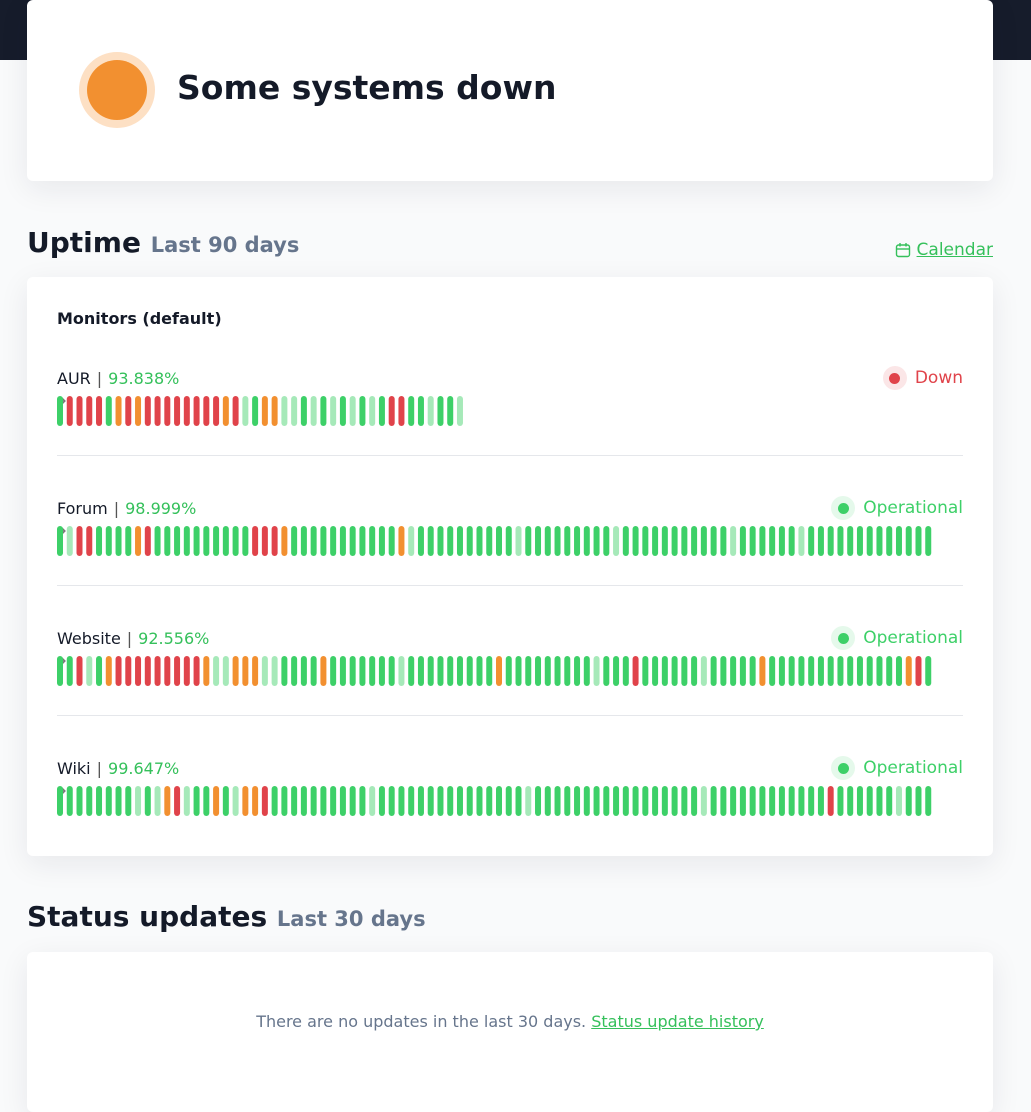  What do you see at coordinates (677, 1021) in the screenshot?
I see `history-link: Status update history` at bounding box center [677, 1021].